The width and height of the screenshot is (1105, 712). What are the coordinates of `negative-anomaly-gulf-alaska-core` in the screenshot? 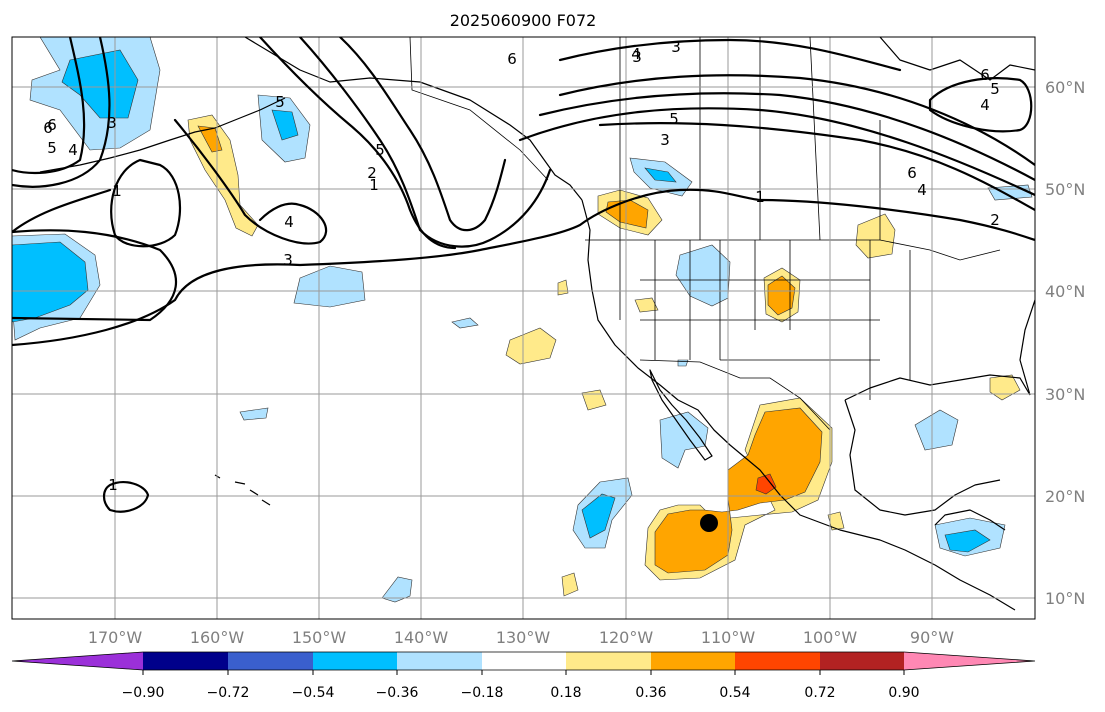 It's located at (285, 125).